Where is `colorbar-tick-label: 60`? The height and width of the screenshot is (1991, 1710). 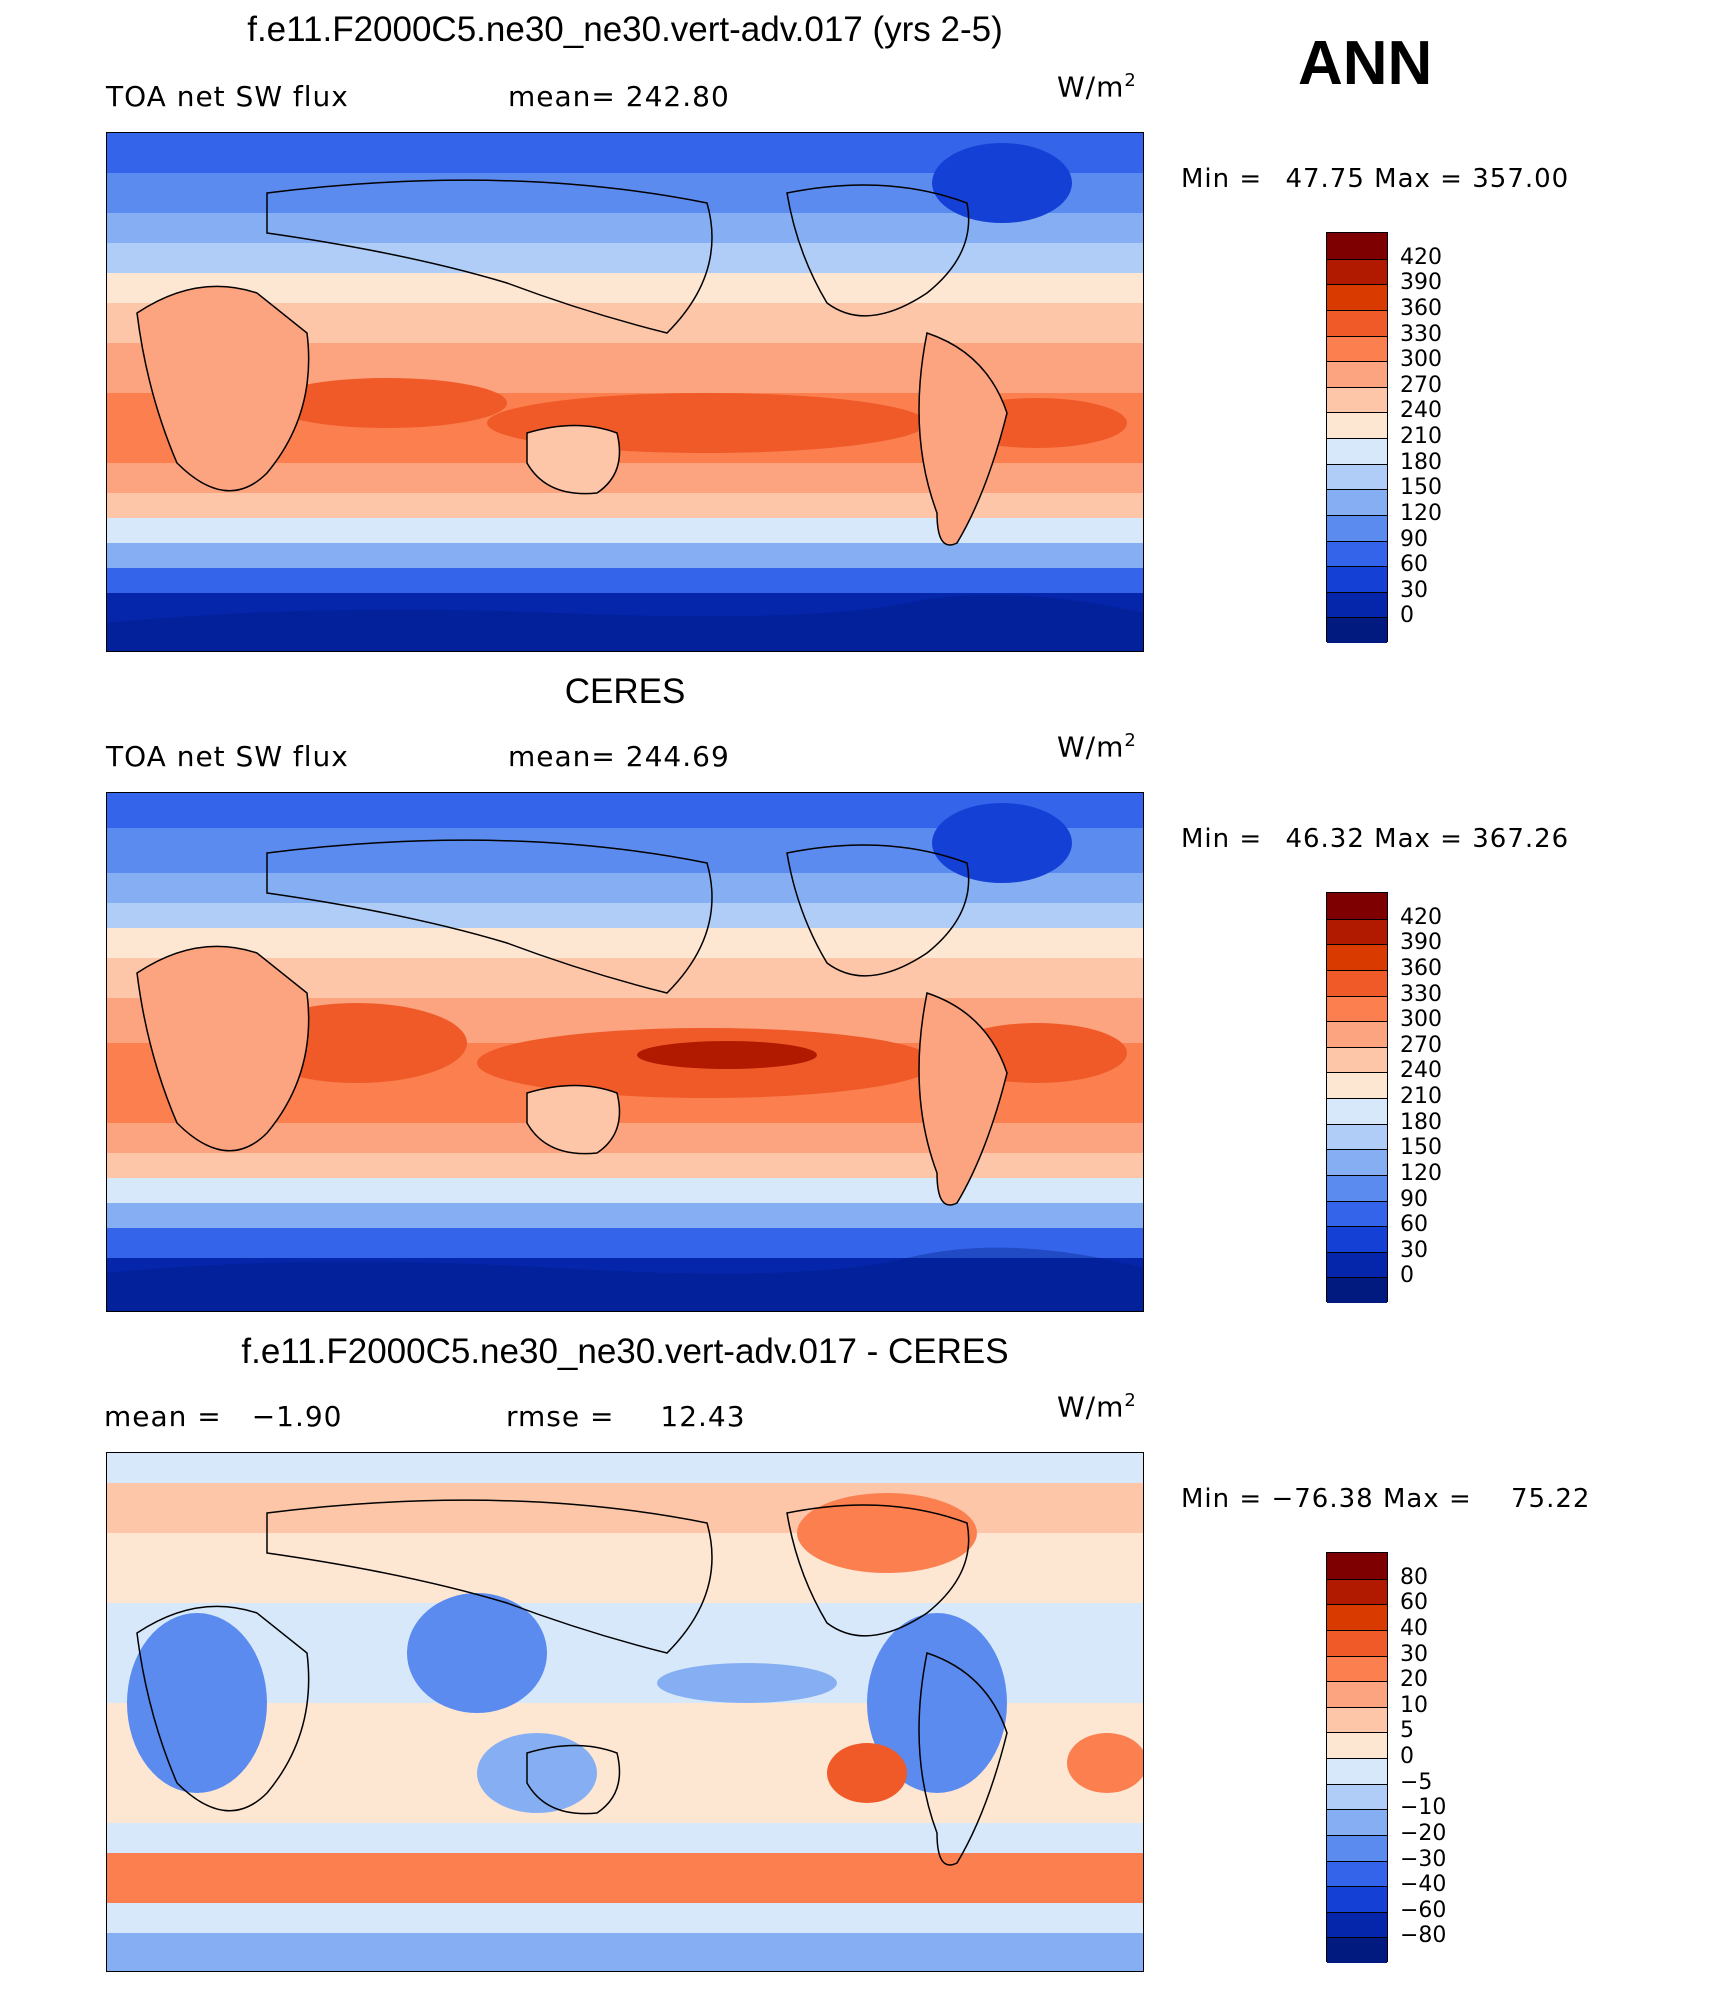 colorbar-tick-label: 60 is located at coordinates (1414, 565).